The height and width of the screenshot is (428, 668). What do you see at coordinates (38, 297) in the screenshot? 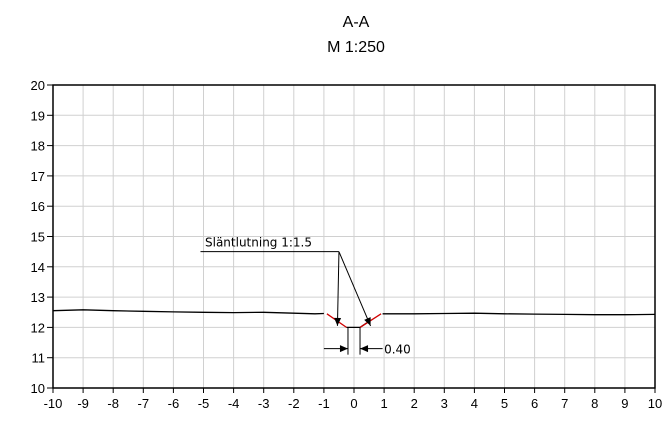
I see `y-tick-label: 13` at bounding box center [38, 297].